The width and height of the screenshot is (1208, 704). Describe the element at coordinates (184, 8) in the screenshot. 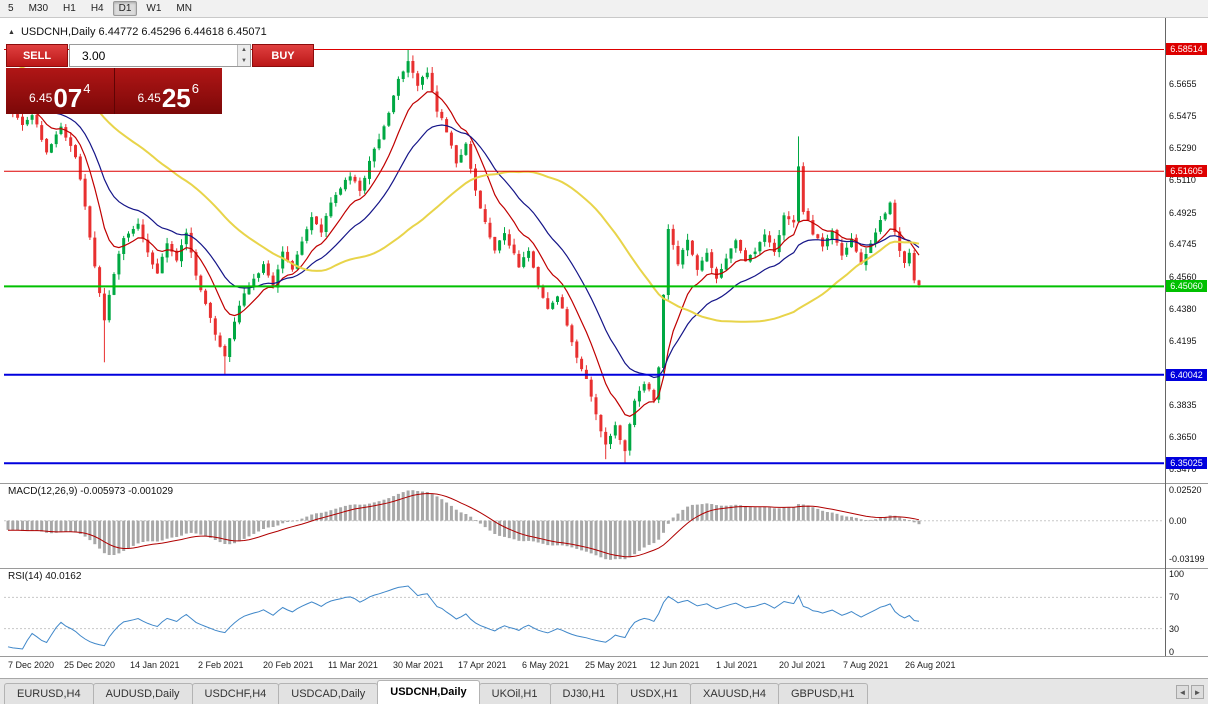

I see `timeframe-button-mn: MN` at that location.